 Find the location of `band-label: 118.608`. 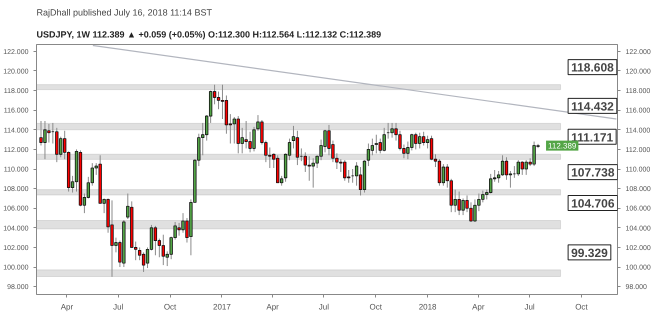

band-label: 118.608 is located at coordinates (592, 67).